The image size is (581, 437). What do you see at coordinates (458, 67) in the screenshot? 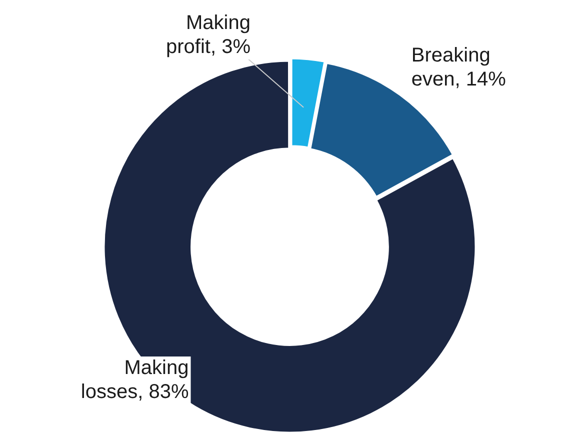
I see `slice-label: Breaking even, 14%` at bounding box center [458, 67].